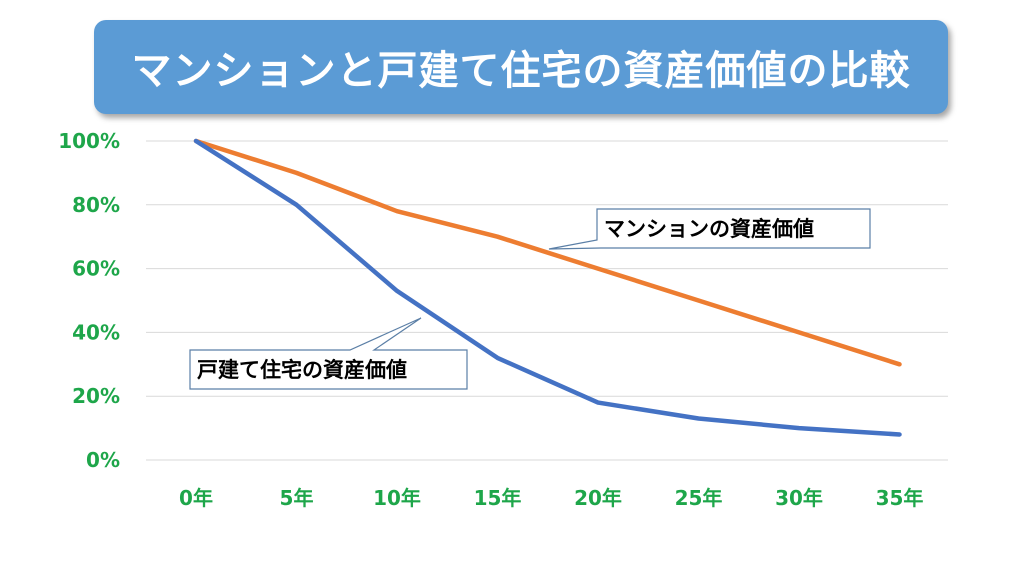 Image resolution: width=1024 pixels, height=576 pixels. Describe the element at coordinates (96, 205) in the screenshot. I see `y-tick-label: 80%` at that location.